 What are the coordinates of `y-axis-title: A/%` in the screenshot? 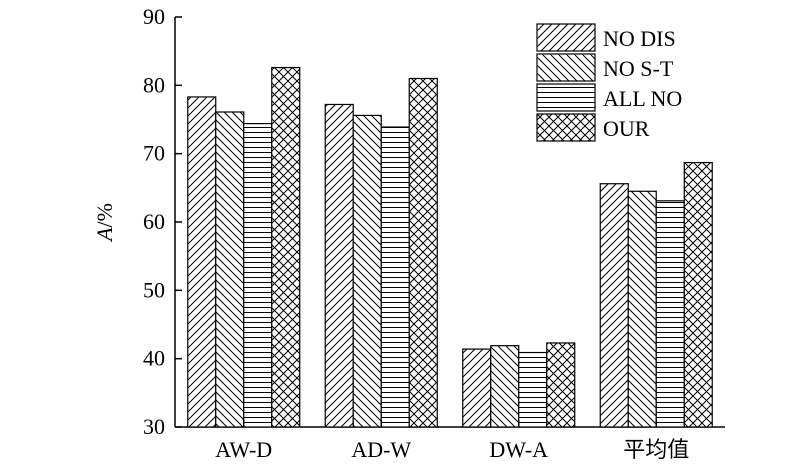 It's located at (104, 223).